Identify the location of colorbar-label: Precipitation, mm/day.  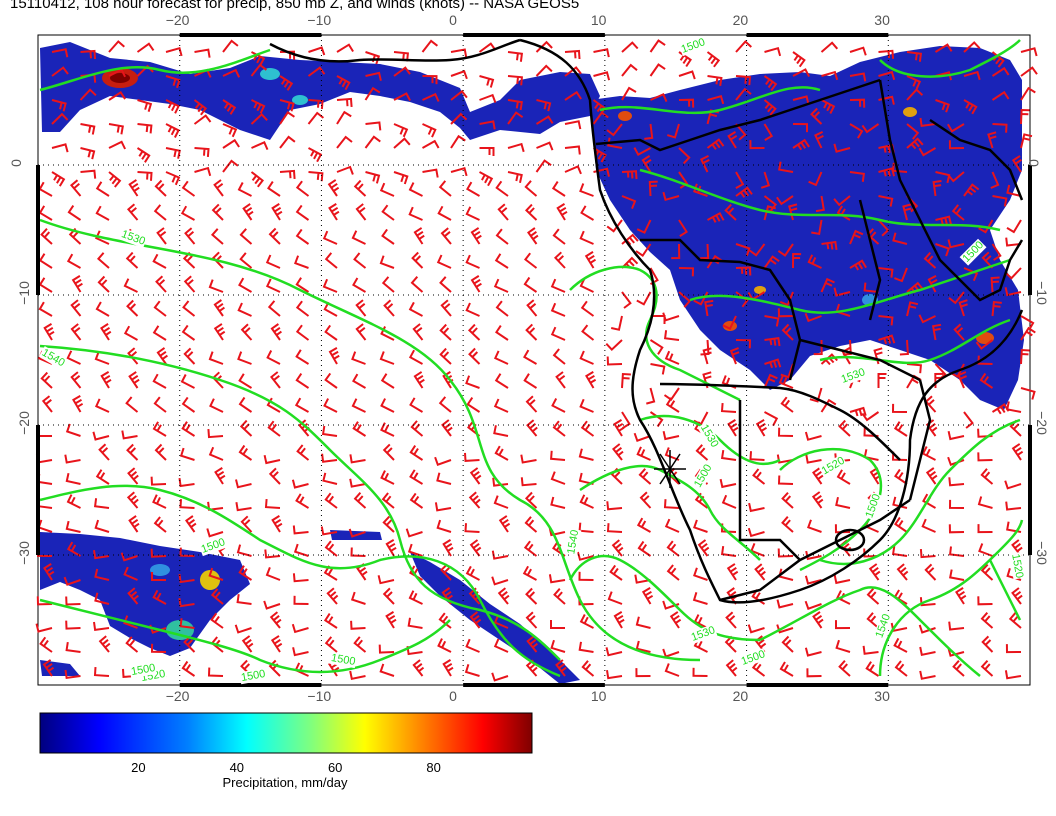
(285, 782).